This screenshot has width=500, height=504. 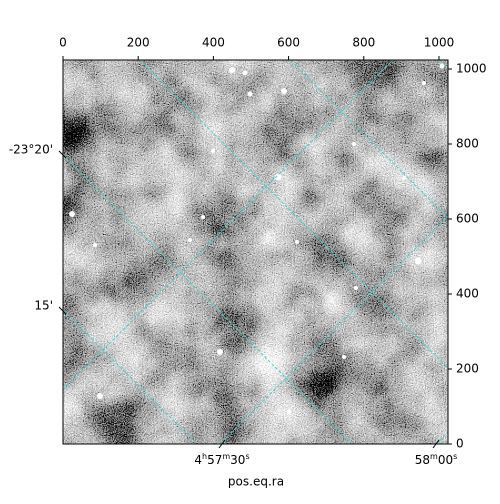 I want to click on y-tick-label: 800, so click(x=467, y=144).